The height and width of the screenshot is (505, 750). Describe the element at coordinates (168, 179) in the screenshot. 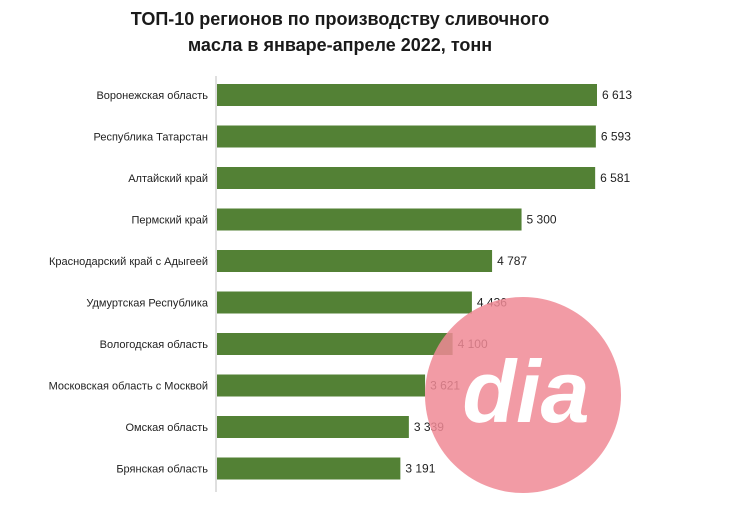

I see `category-label: Алтайский край` at that location.